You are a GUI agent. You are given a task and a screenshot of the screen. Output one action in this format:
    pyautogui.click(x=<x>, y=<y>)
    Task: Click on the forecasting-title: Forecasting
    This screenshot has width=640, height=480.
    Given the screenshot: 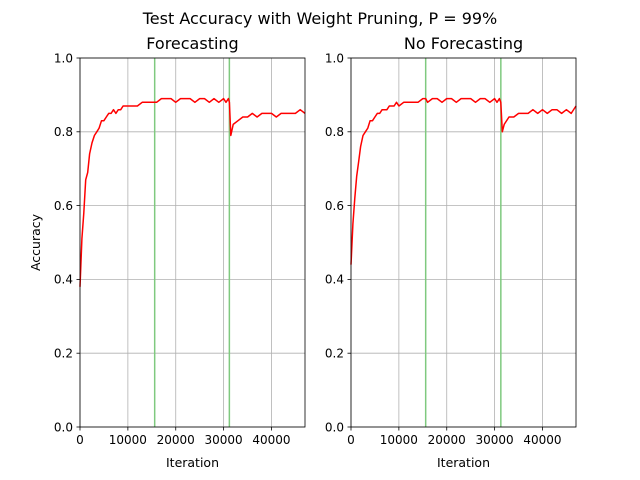 What is the action you would take?
    pyautogui.click(x=192, y=43)
    